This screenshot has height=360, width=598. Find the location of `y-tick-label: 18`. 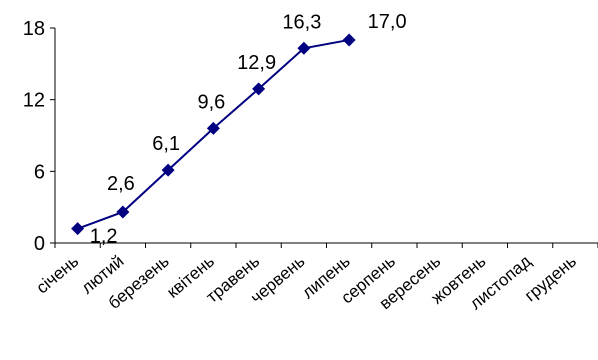

y-tick-label: 18 is located at coordinates (34, 29).